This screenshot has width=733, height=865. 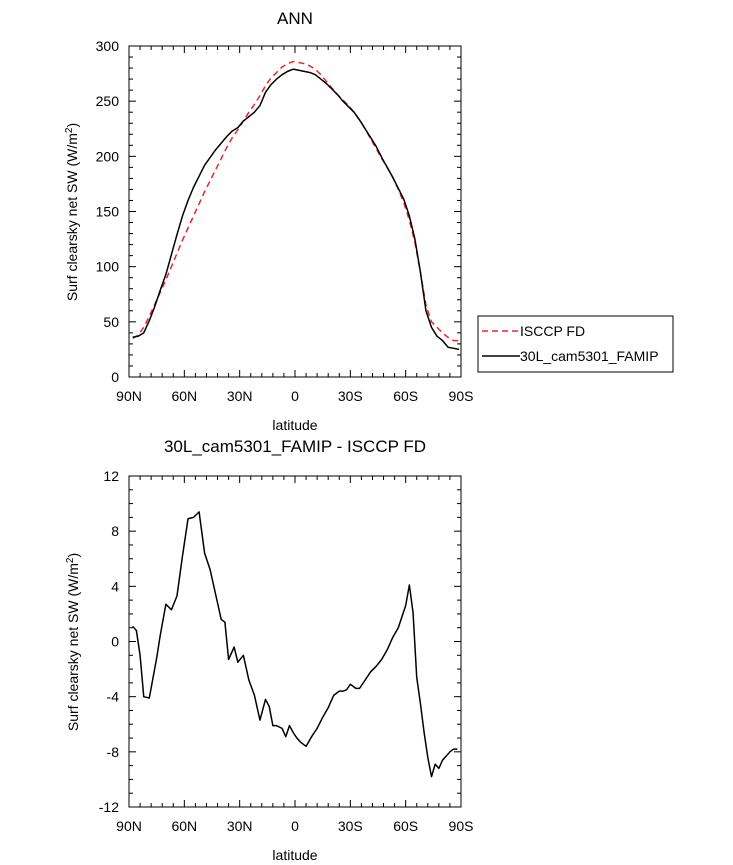 What do you see at coordinates (589, 356) in the screenshot?
I see `legend-label-famip: 30L_cam5301_FAMIP` at bounding box center [589, 356].